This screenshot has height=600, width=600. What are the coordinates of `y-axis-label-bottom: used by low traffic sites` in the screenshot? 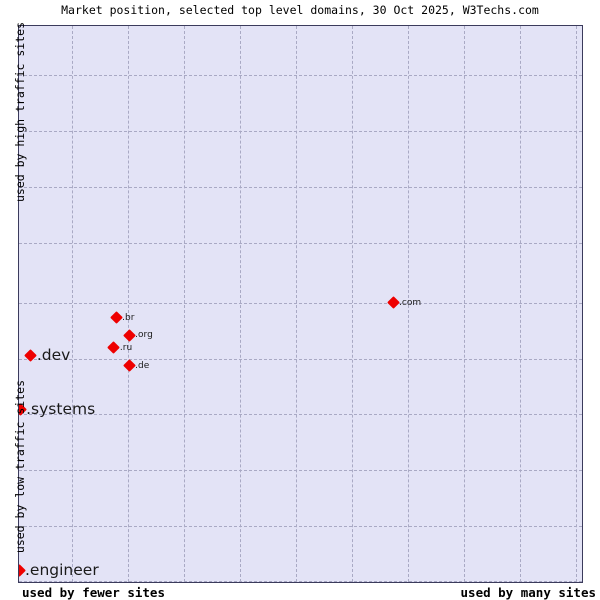 It's located at (20, 467).